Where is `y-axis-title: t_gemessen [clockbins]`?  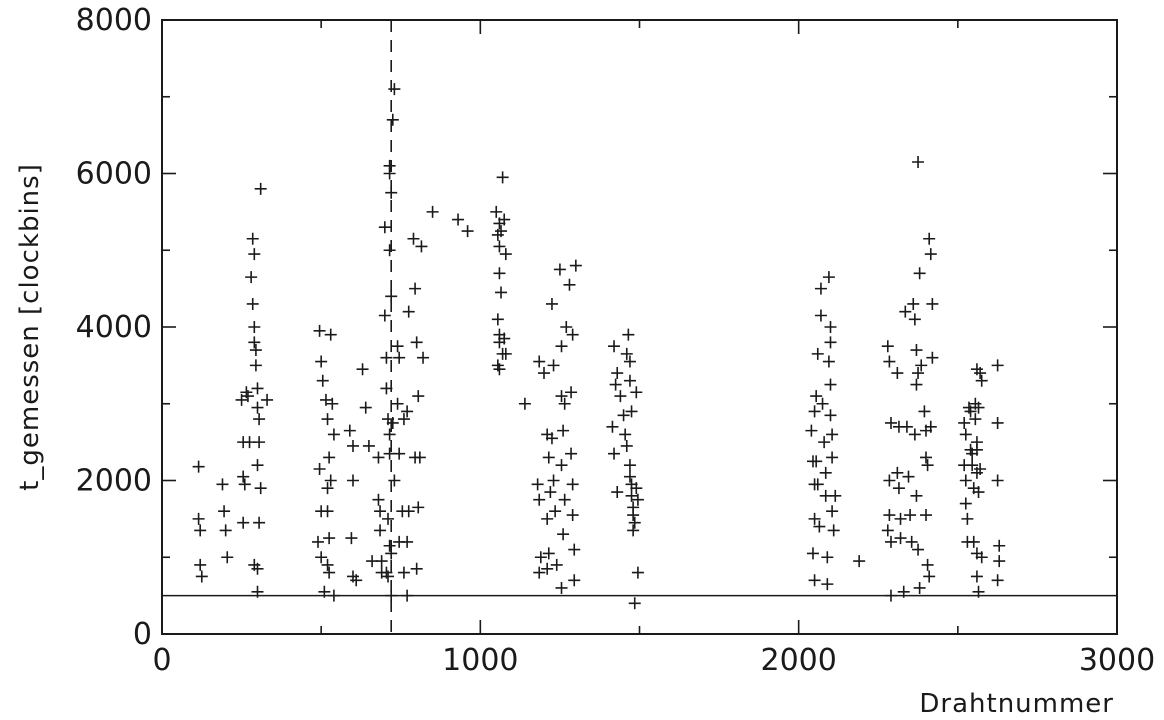 y-axis-title: t_gemessen [clockbins] is located at coordinates (30, 327).